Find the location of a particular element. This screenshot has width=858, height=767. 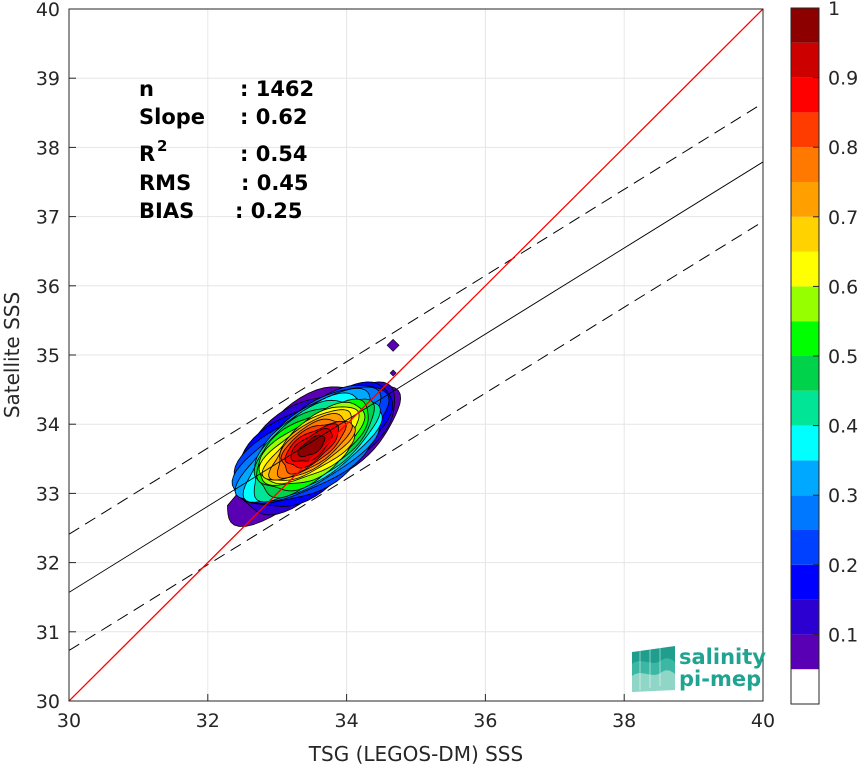

stat-r2-value: : 0.54 is located at coordinates (274, 154).